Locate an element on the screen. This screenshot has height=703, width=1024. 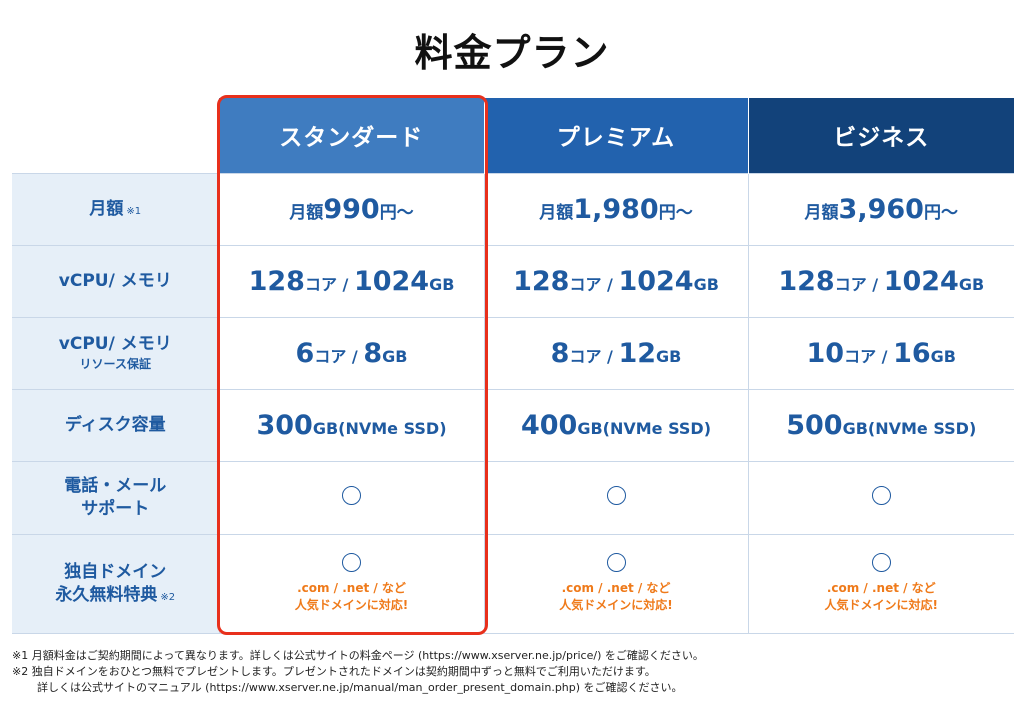
disk-premium: 400GB(NVMe SSD) is located at coordinates (615, 424).